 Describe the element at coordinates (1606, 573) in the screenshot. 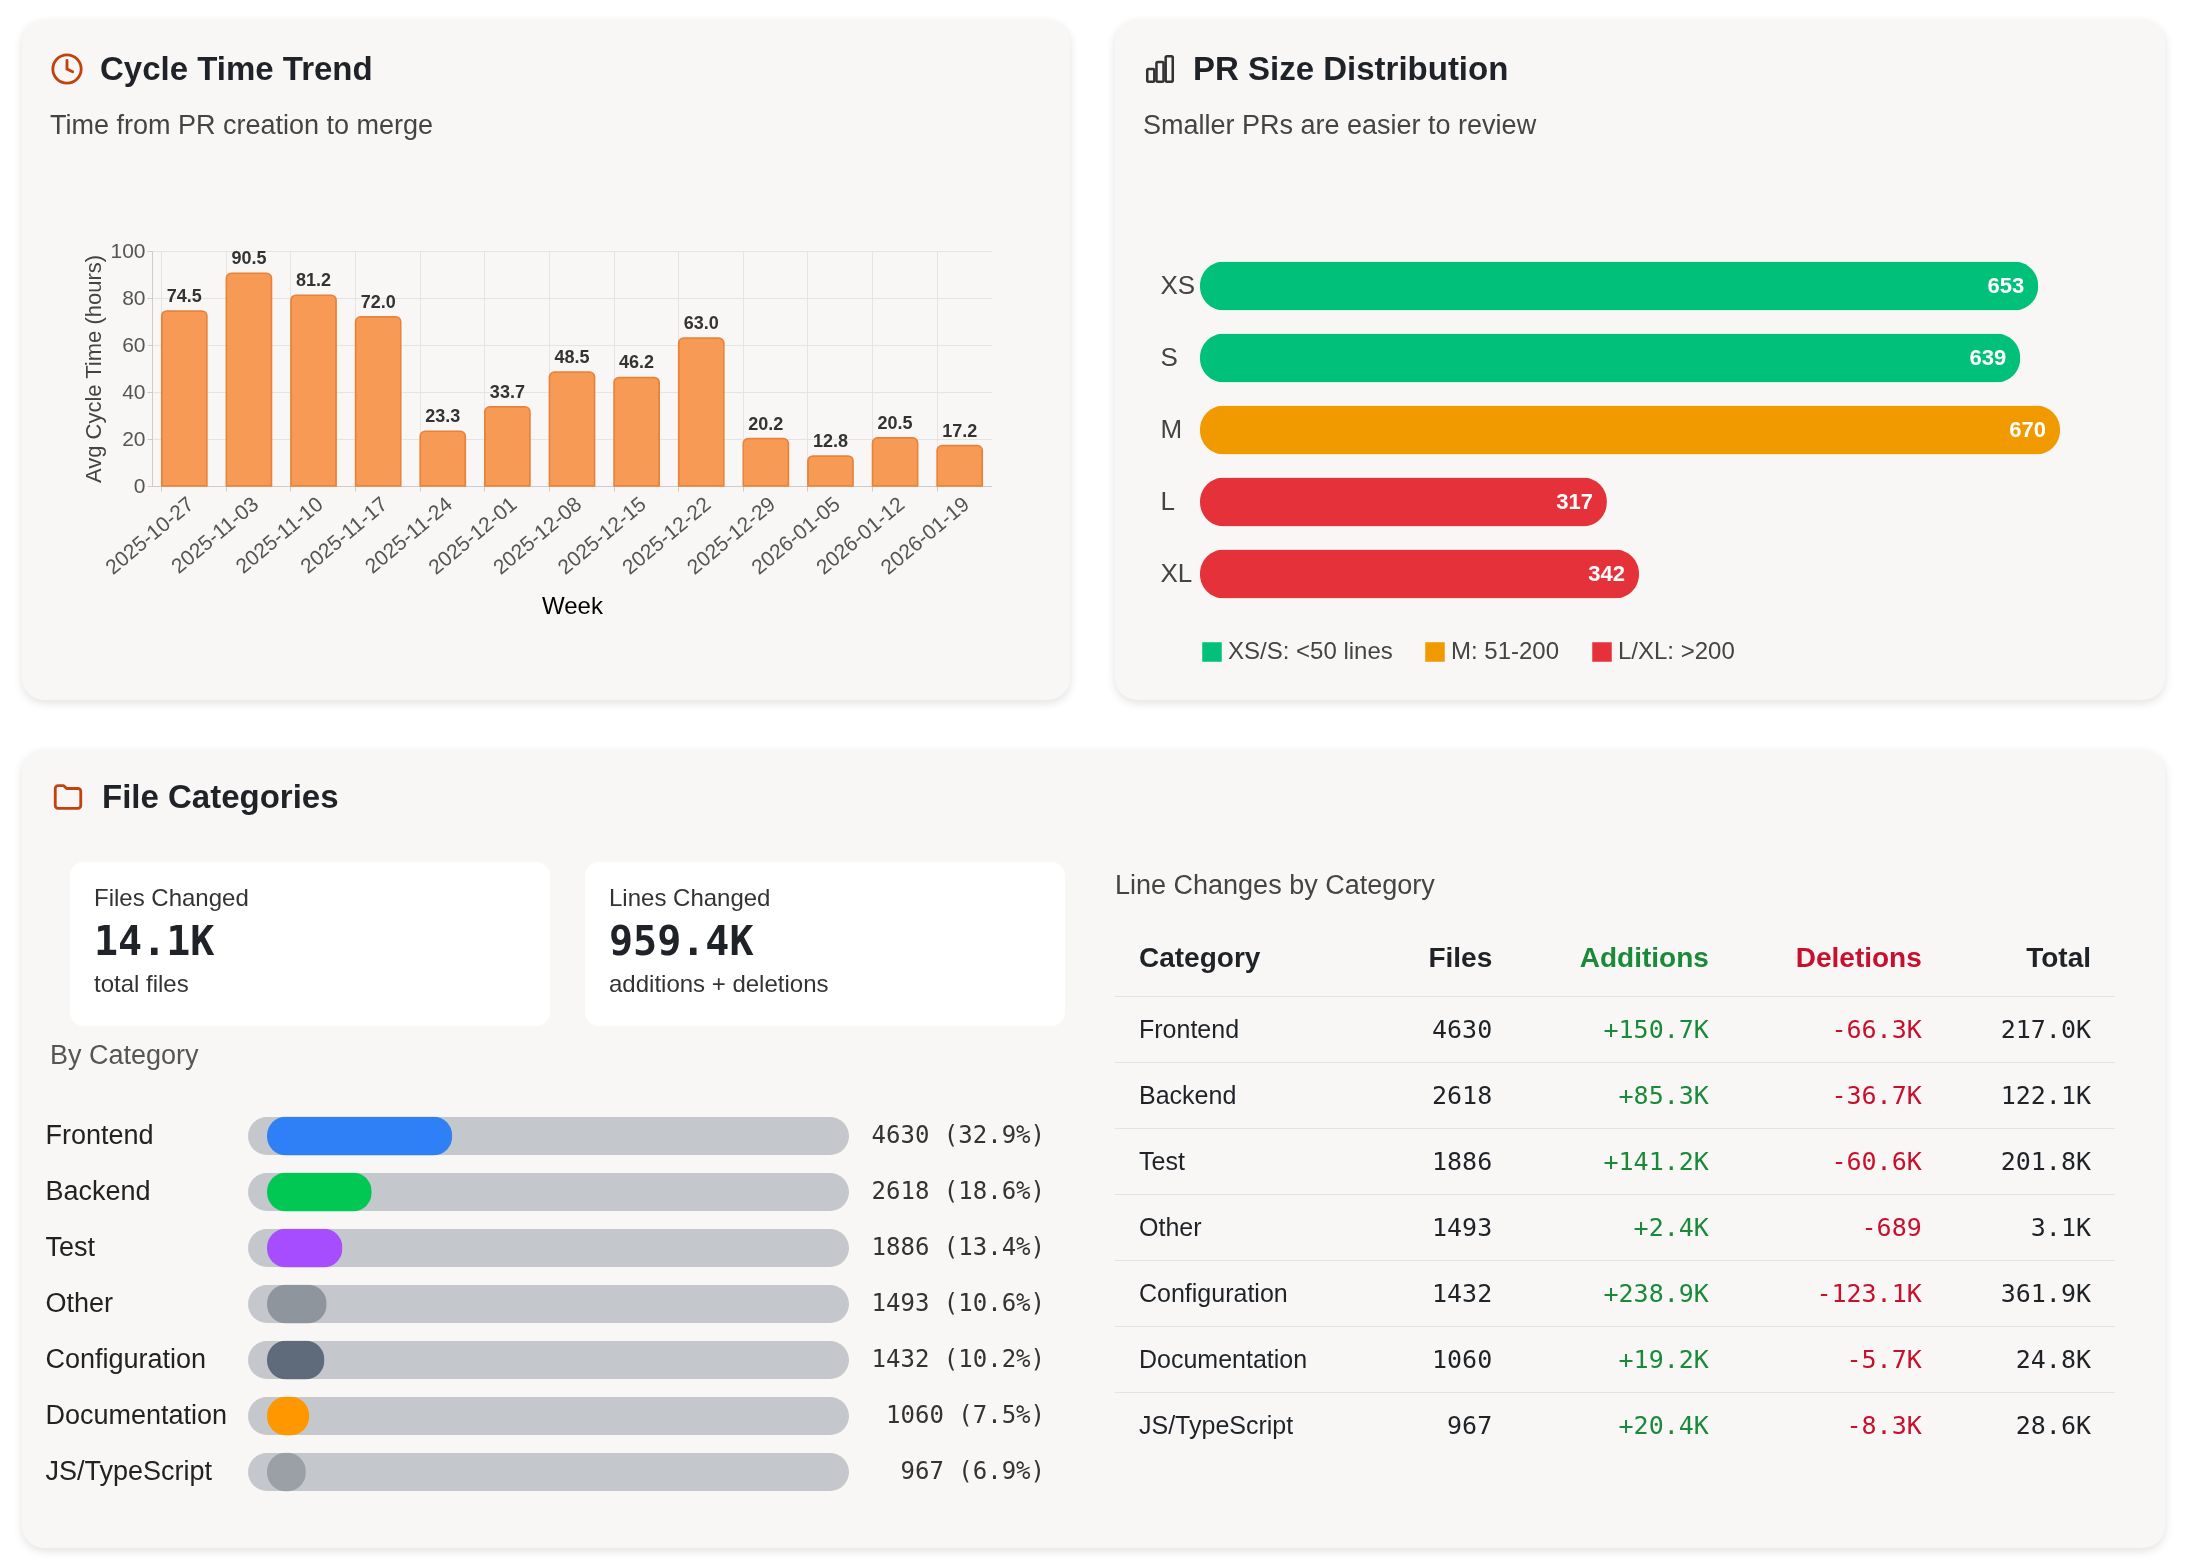

I see `data-label: 342` at that location.